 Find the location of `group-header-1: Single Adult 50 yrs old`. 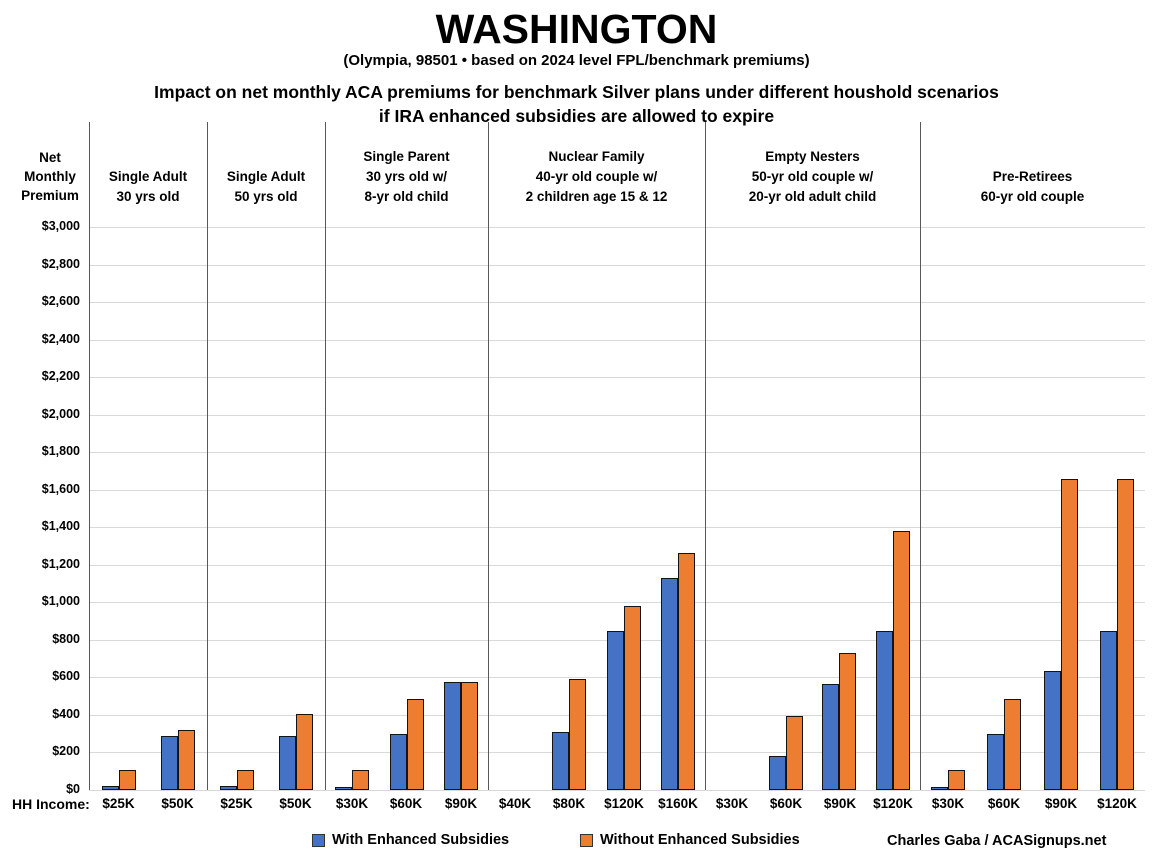

group-header-1: Single Adult 50 yrs old is located at coordinates (266, 187).